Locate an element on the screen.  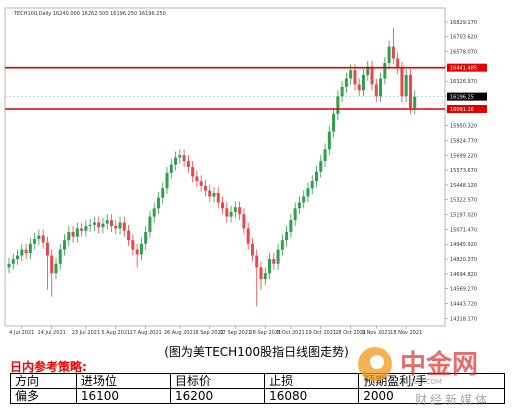
td: 2000 is located at coordinates (431, 396).